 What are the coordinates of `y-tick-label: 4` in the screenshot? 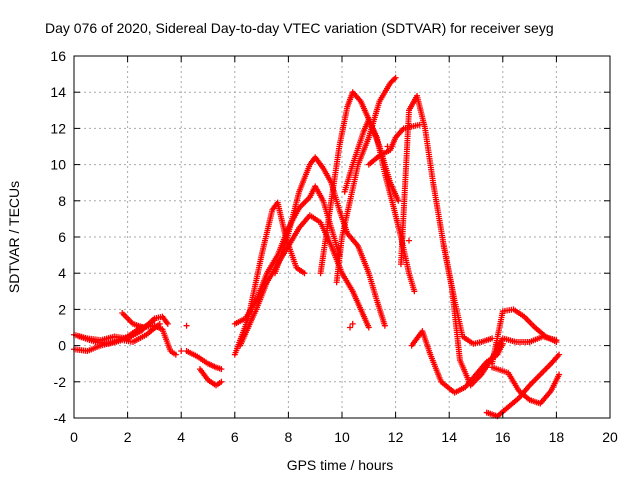 It's located at (62, 273).